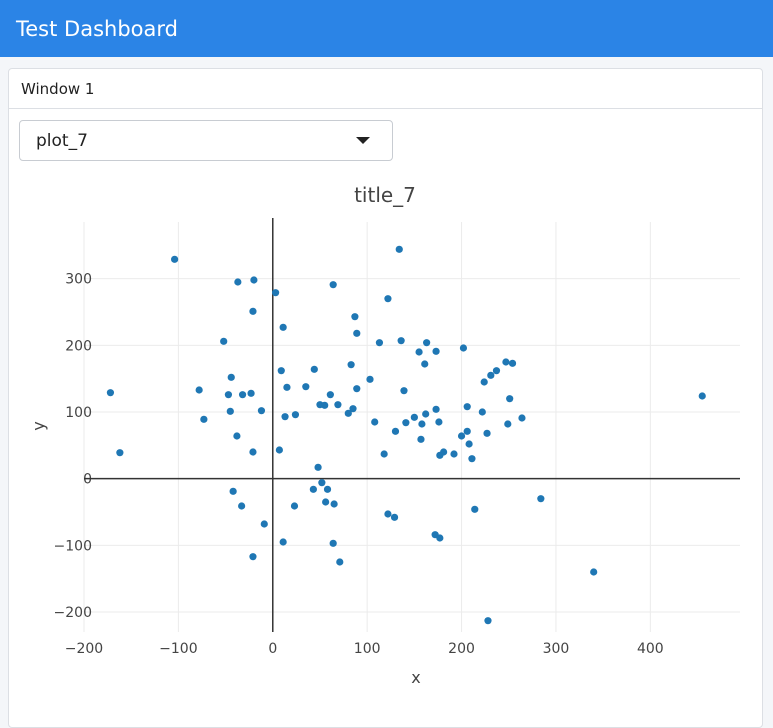 This screenshot has width=773, height=728. I want to click on app-title: Test Dashboard, so click(97, 28).